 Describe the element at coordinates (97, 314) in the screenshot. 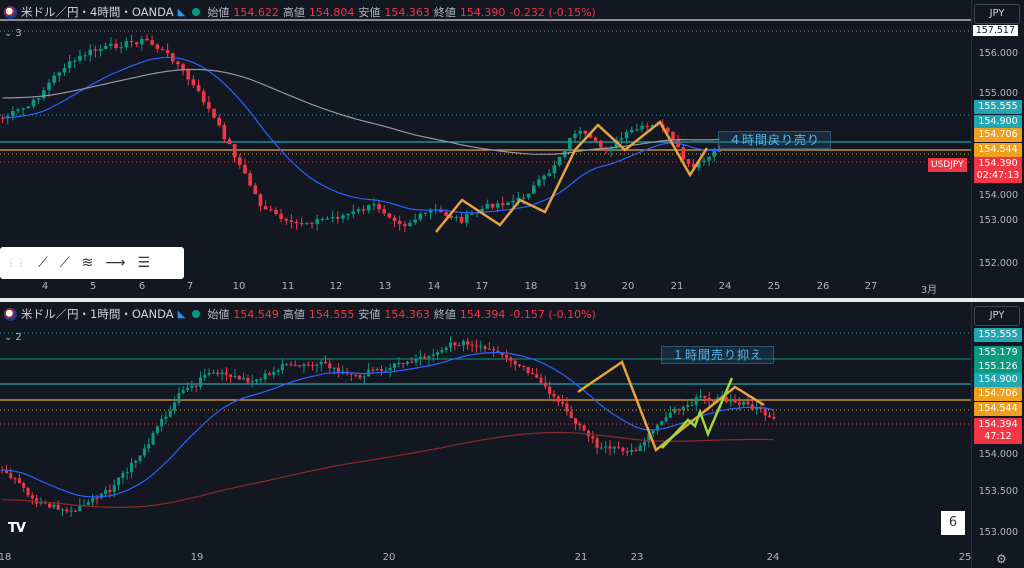

I see `symbol-title: 米ドル／円・1時間・OANDA` at that location.